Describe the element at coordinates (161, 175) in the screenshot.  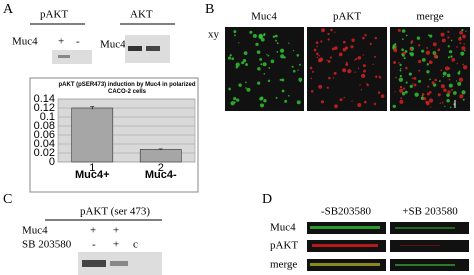
I see `x-tick-label: Muc4-` at that location.